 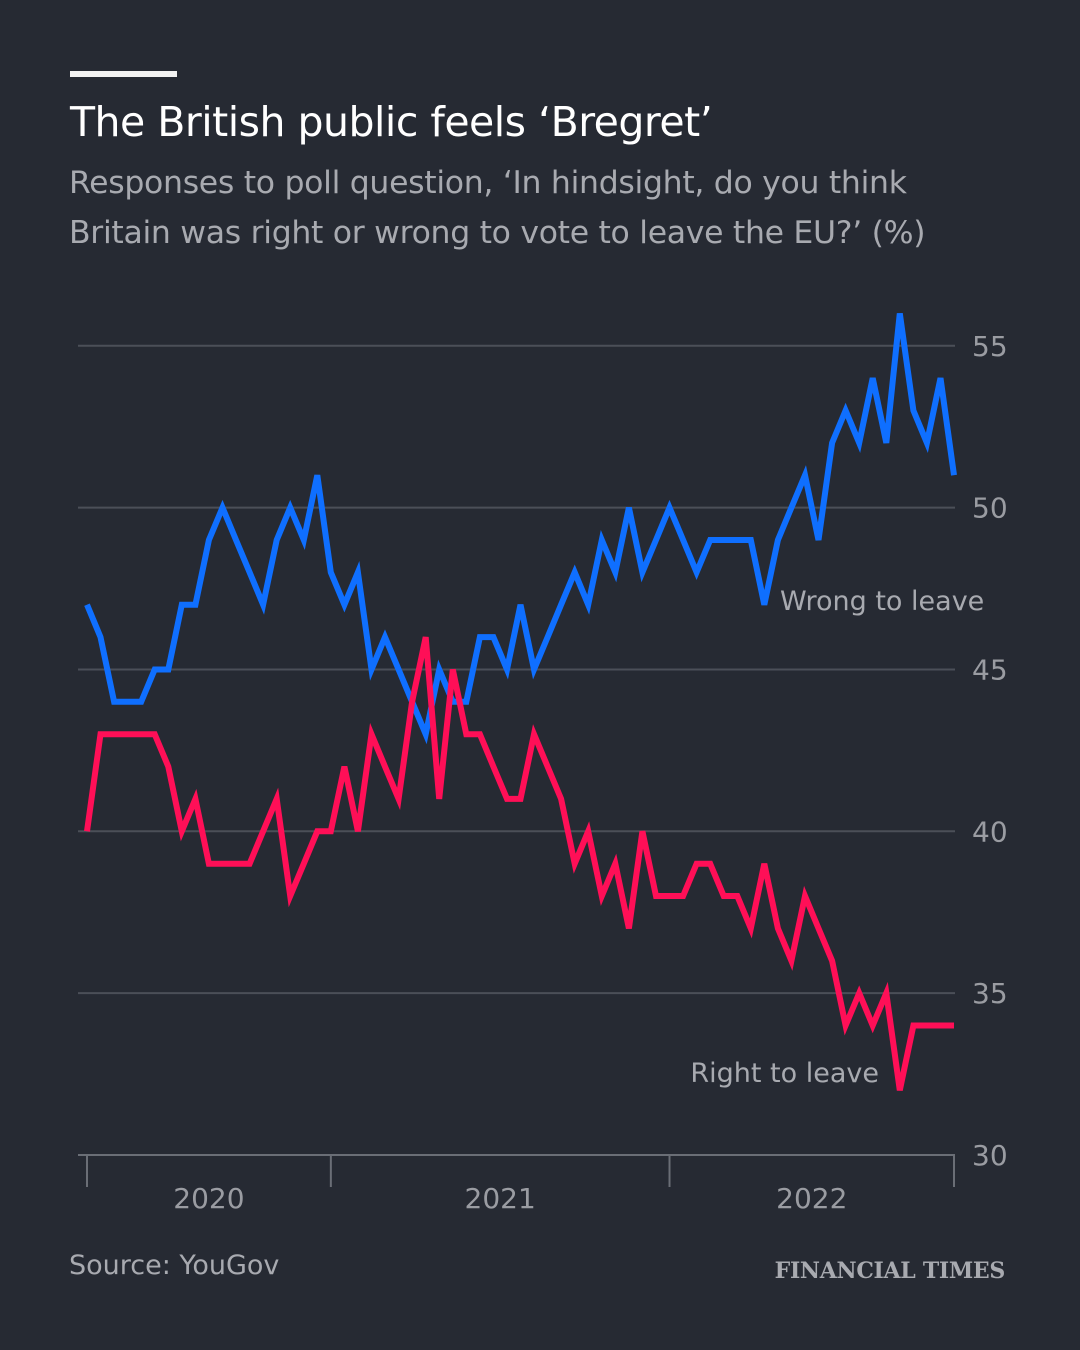 What do you see at coordinates (990, 993) in the screenshot?
I see `y-tick-label-35: 35` at bounding box center [990, 993].